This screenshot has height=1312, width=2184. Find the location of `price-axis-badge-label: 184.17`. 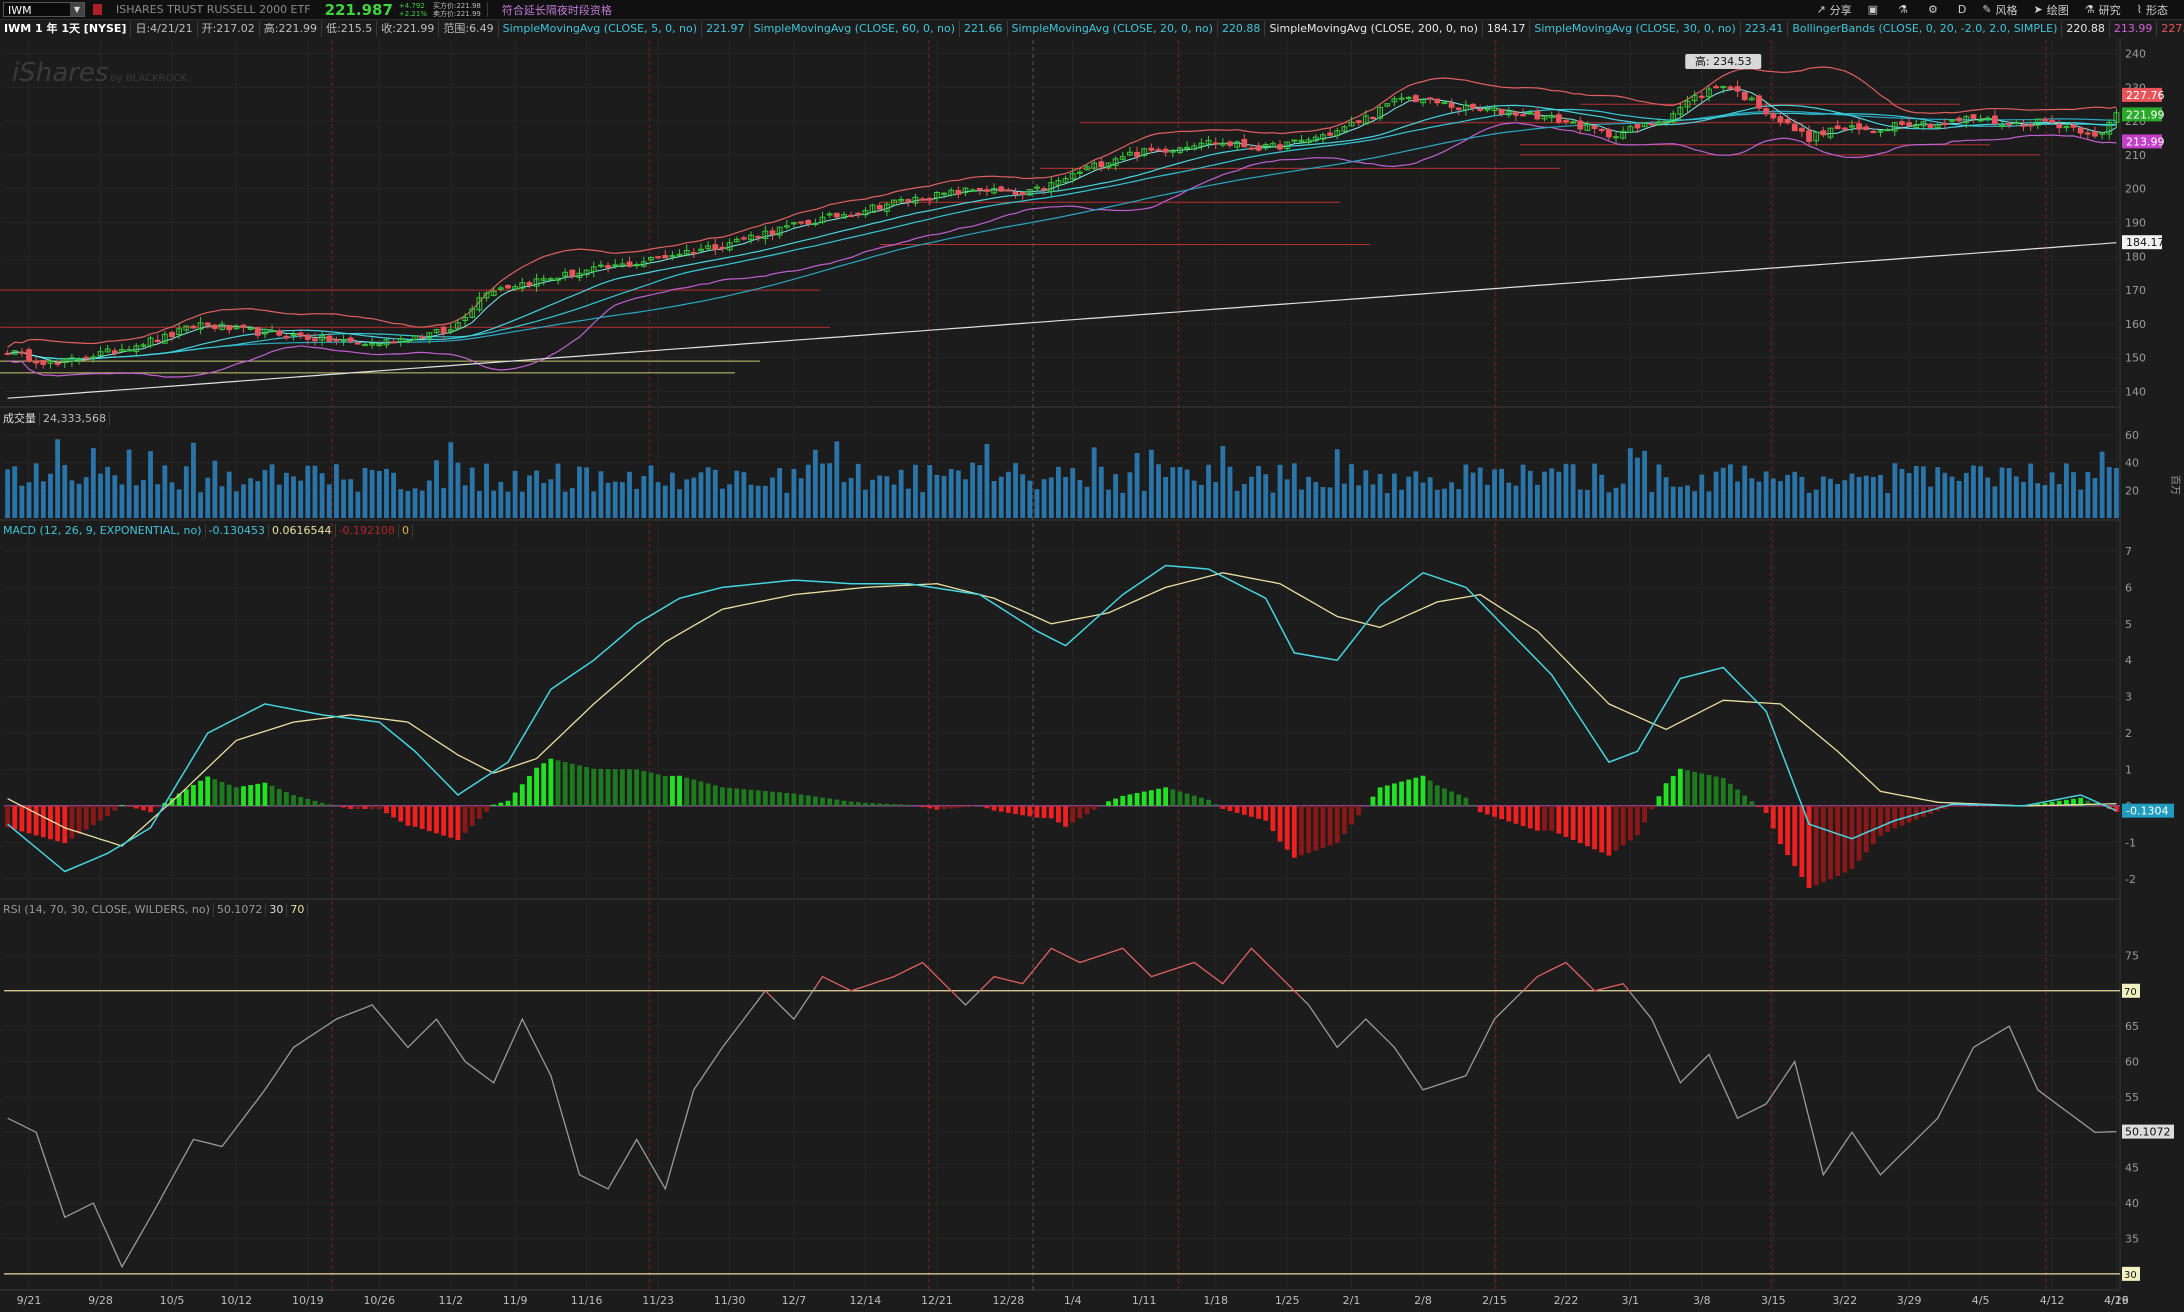

price-axis-badge-label: 184.17 is located at coordinates (2145, 242).